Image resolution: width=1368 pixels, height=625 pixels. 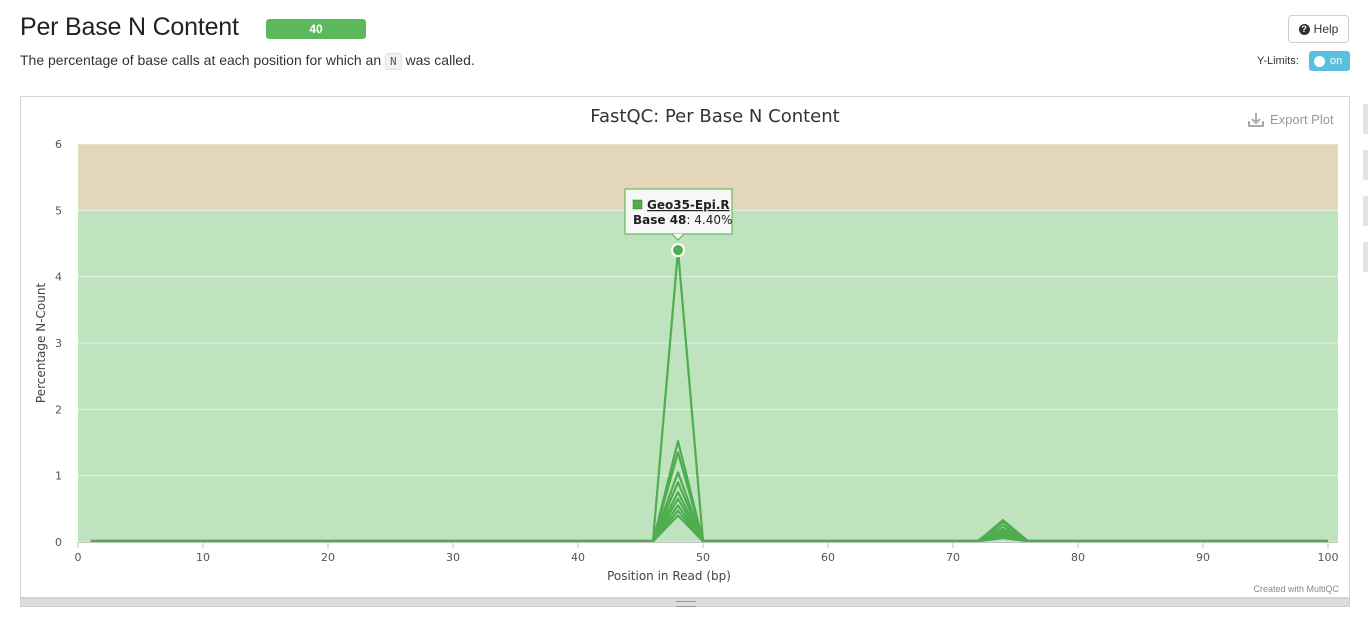 I want to click on toggle-knob-icon, so click(x=1319, y=61).